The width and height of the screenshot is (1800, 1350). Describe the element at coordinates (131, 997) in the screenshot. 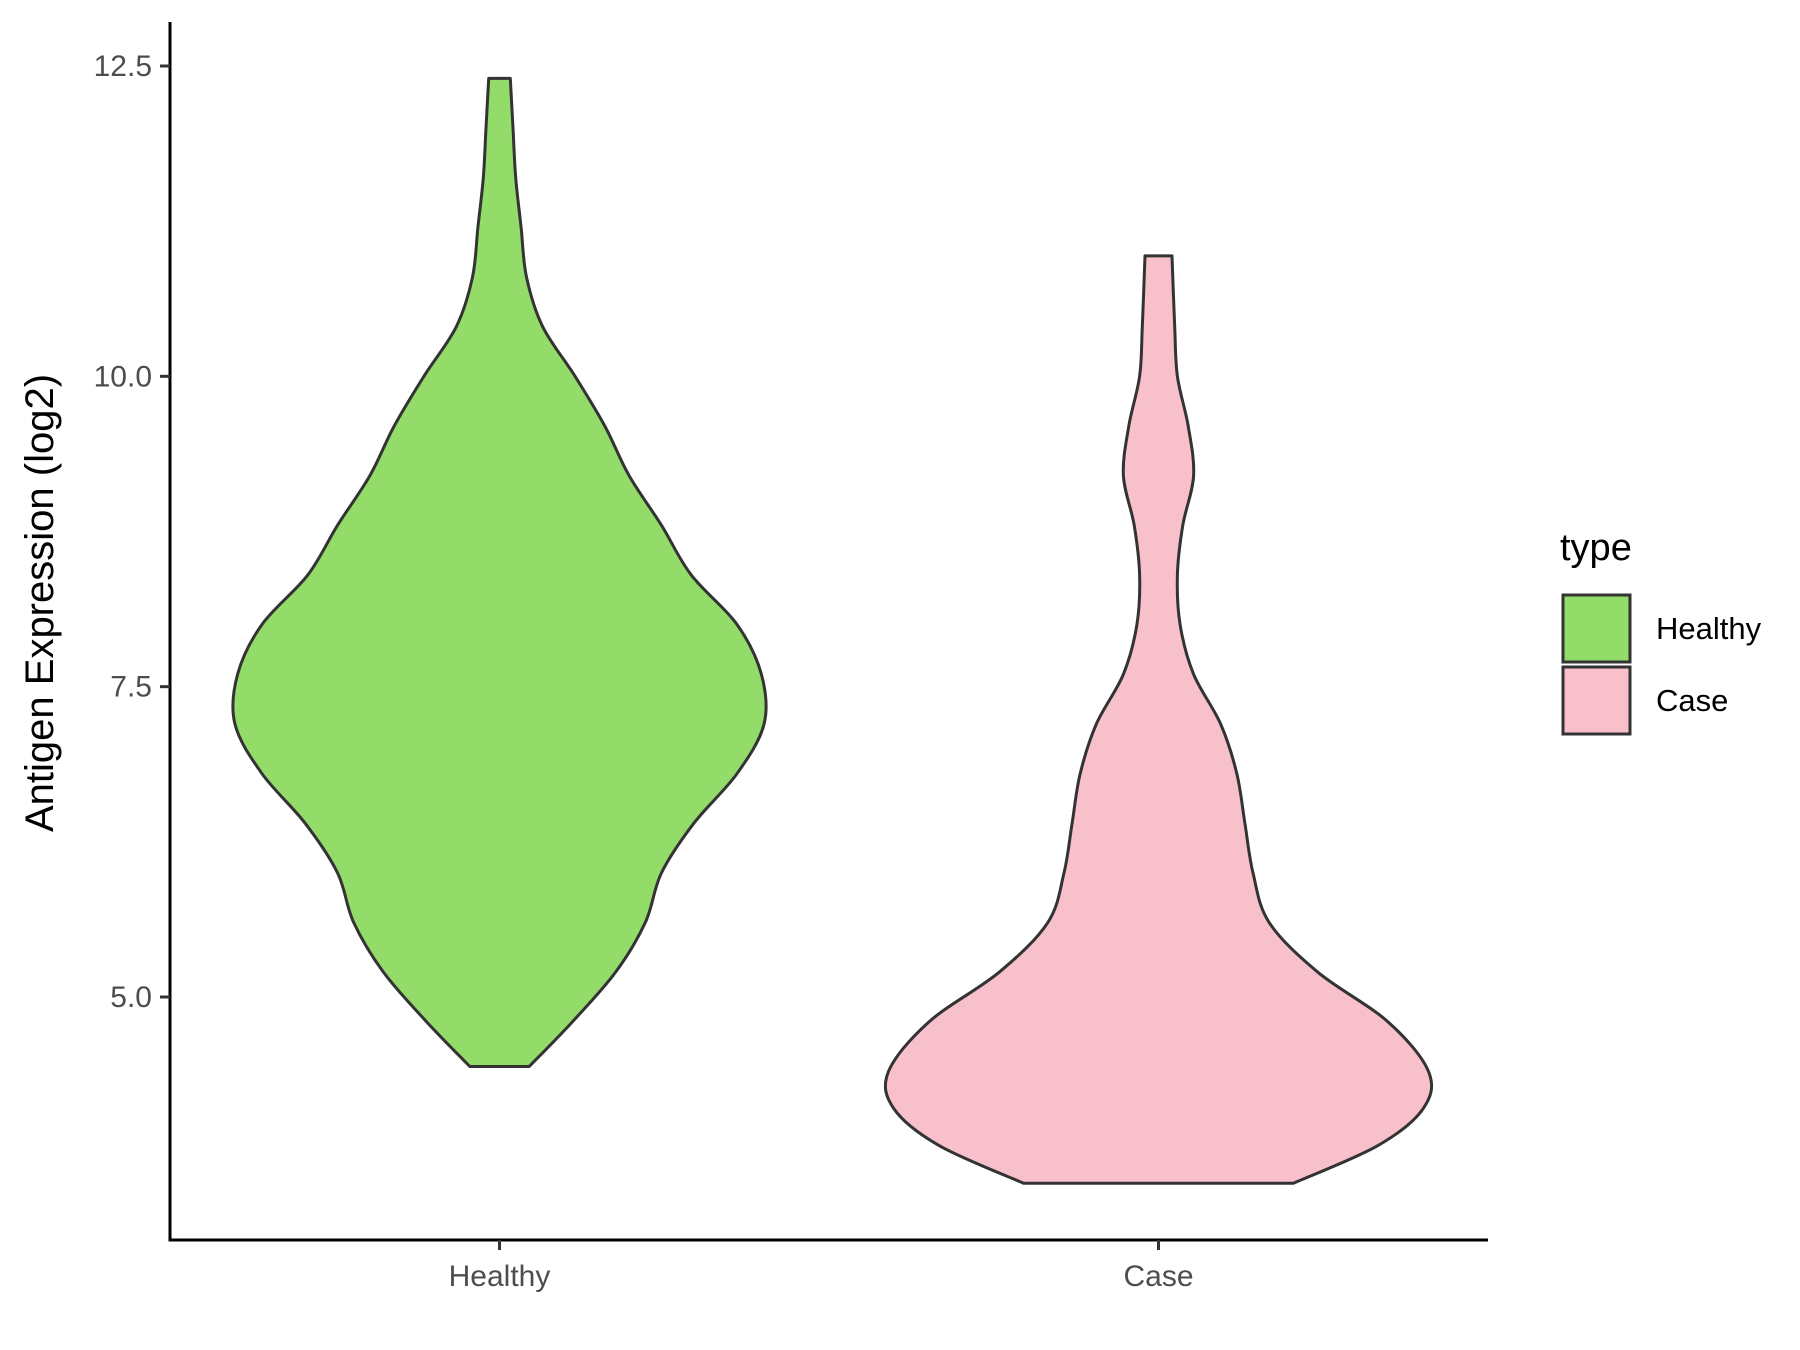

I see `y-tick-label: 5.0` at that location.